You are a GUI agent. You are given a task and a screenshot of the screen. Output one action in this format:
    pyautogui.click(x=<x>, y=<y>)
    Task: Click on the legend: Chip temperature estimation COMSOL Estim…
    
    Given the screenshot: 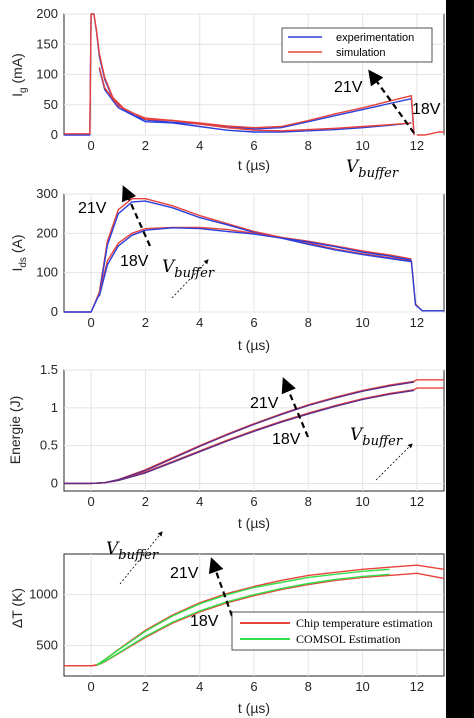 What is the action you would take?
    pyautogui.click(x=338, y=631)
    